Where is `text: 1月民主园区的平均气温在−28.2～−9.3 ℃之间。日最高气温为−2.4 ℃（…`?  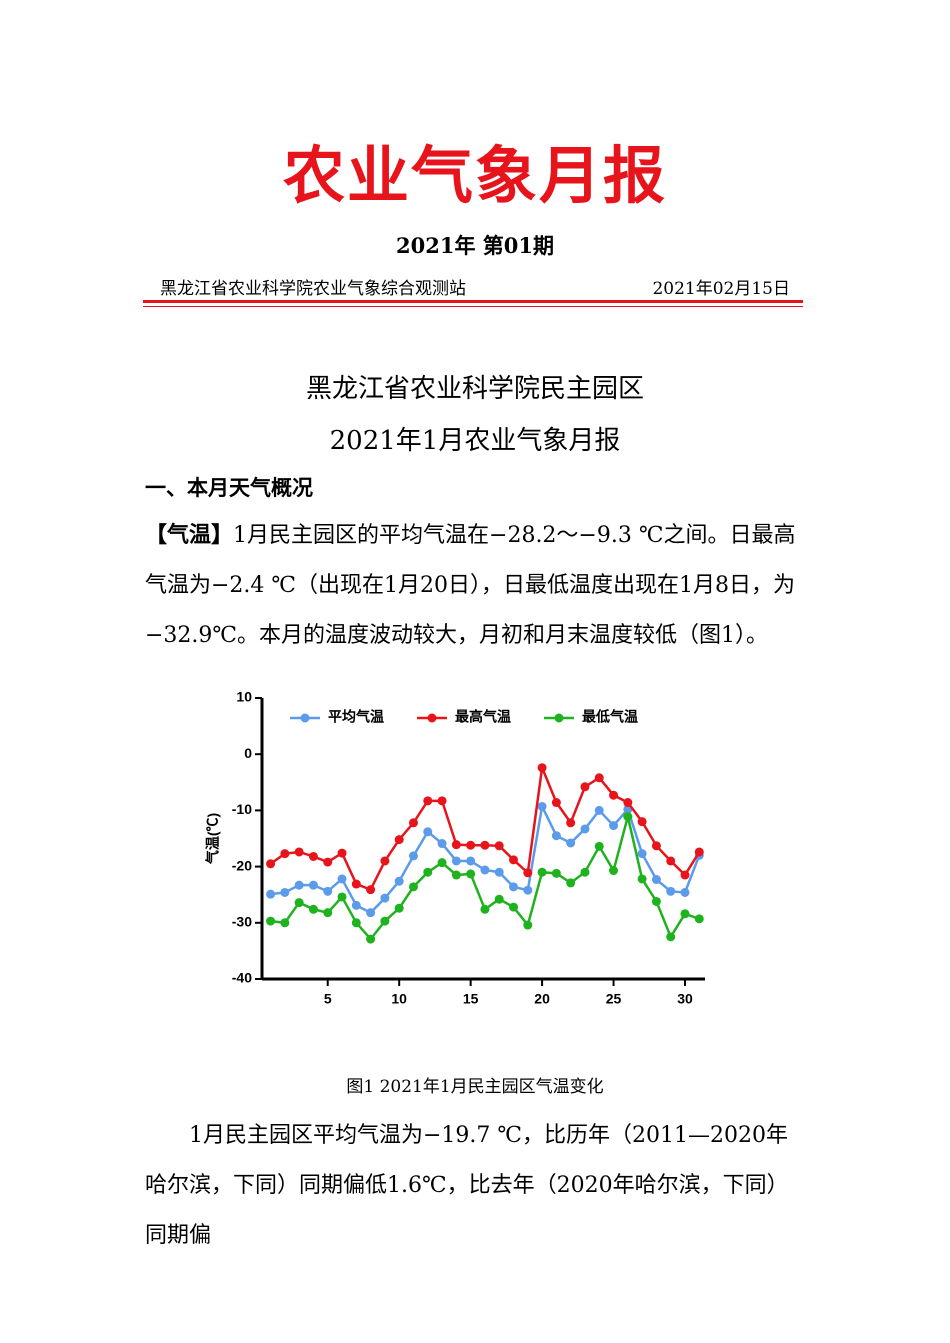 text: 1月民主园区的平均气温在−28.2～−9.3 ℃之间。日最高气温为−2.4 ℃（… is located at coordinates (470, 585).